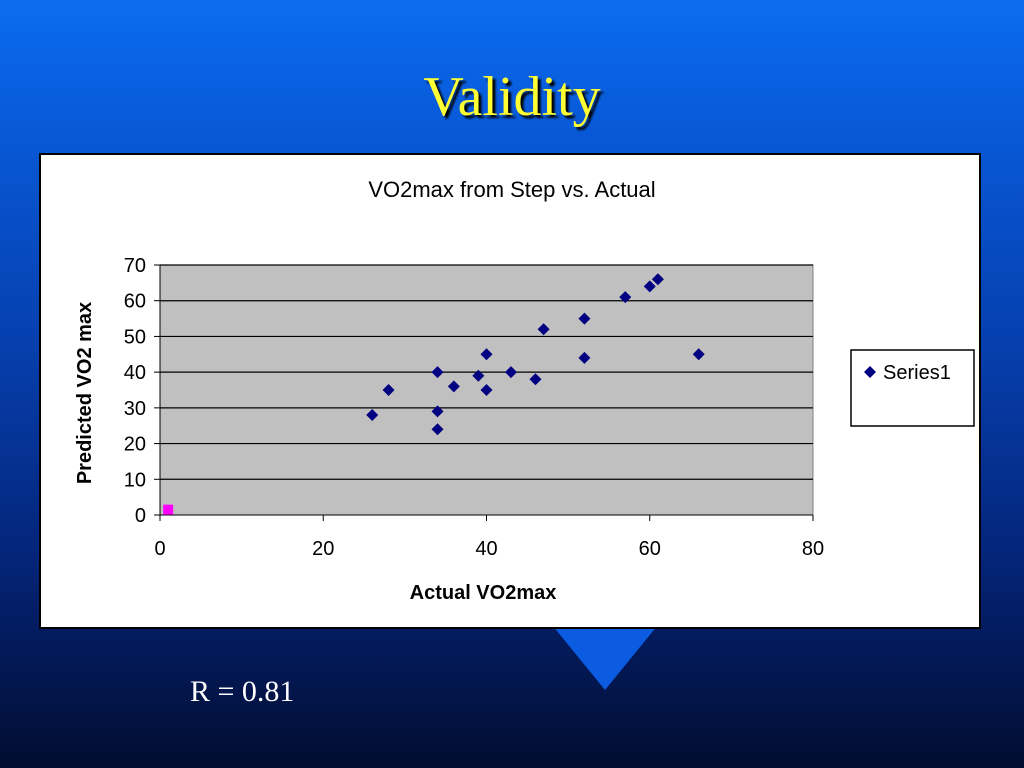 This screenshot has height=768, width=1024. Describe the element at coordinates (135, 302) in the screenshot. I see `y-tick-label: 60` at that location.